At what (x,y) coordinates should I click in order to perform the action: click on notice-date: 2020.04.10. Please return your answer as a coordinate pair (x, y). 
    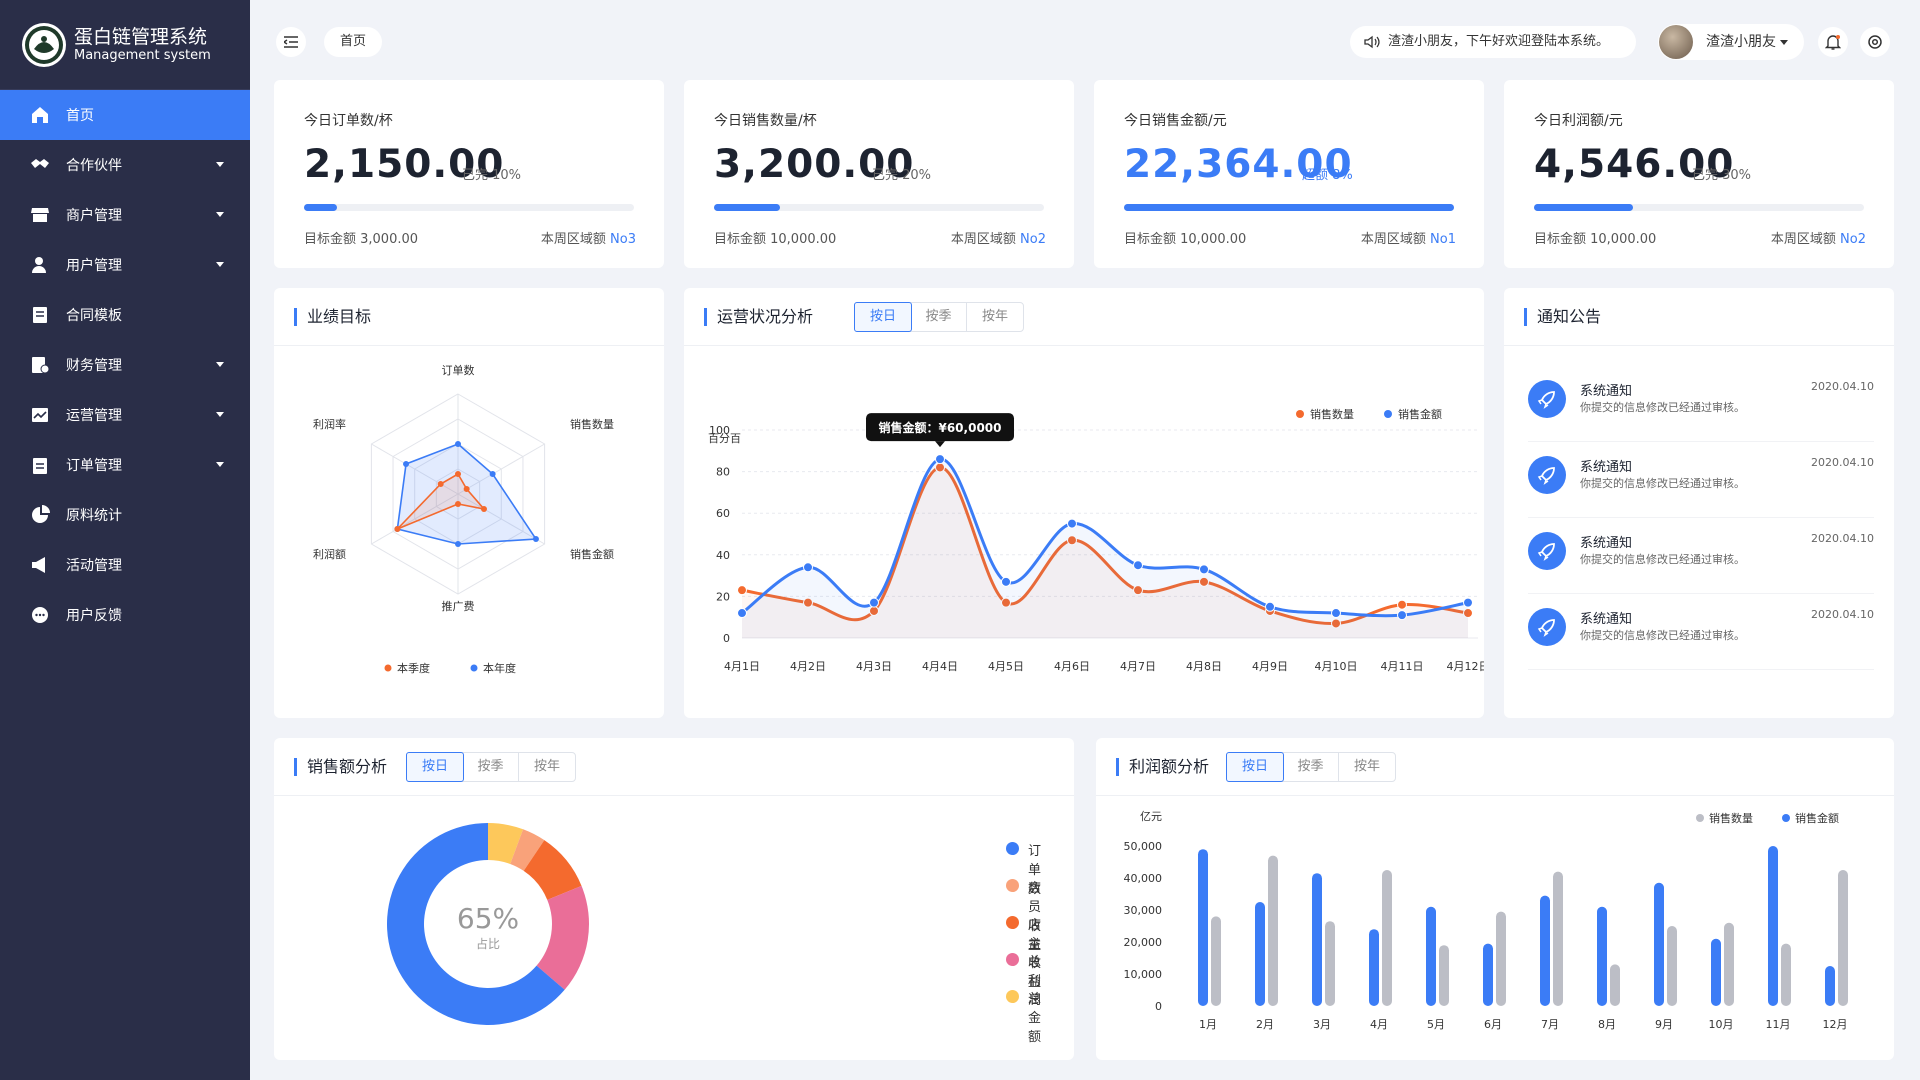
    Looking at the image, I should click on (1842, 386).